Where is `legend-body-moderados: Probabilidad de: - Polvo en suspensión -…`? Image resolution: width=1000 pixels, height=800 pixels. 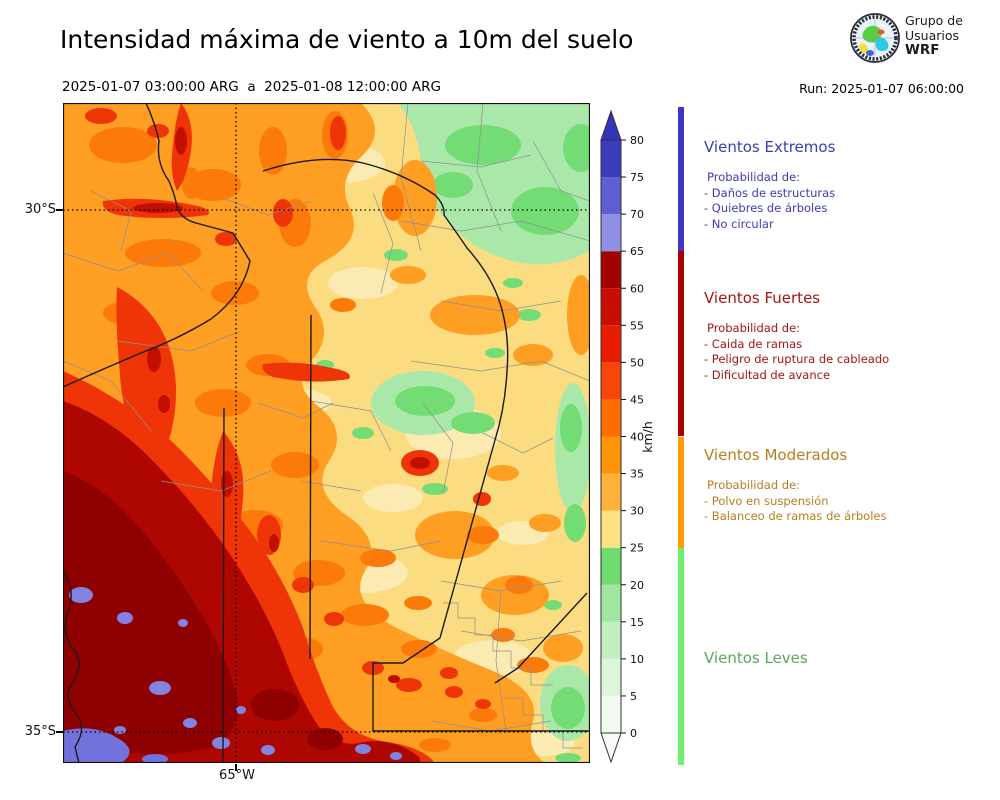
legend-body-moderados: Probabilidad de: - Polvo en suspensión -… is located at coordinates (850, 501).